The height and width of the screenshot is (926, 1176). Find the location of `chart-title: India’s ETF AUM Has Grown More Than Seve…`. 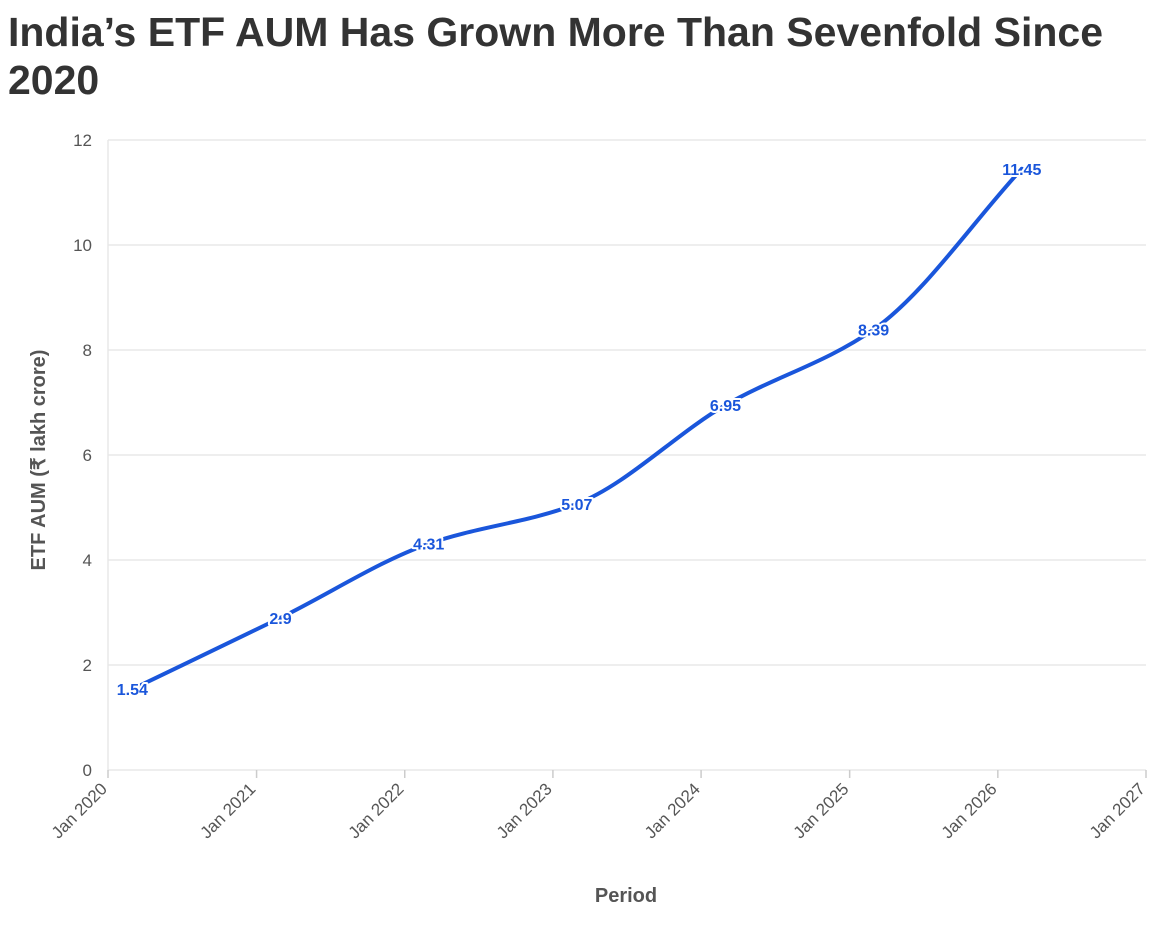

chart-title: India’s ETF AUM Has Grown More Than Seve… is located at coordinates (556, 56).